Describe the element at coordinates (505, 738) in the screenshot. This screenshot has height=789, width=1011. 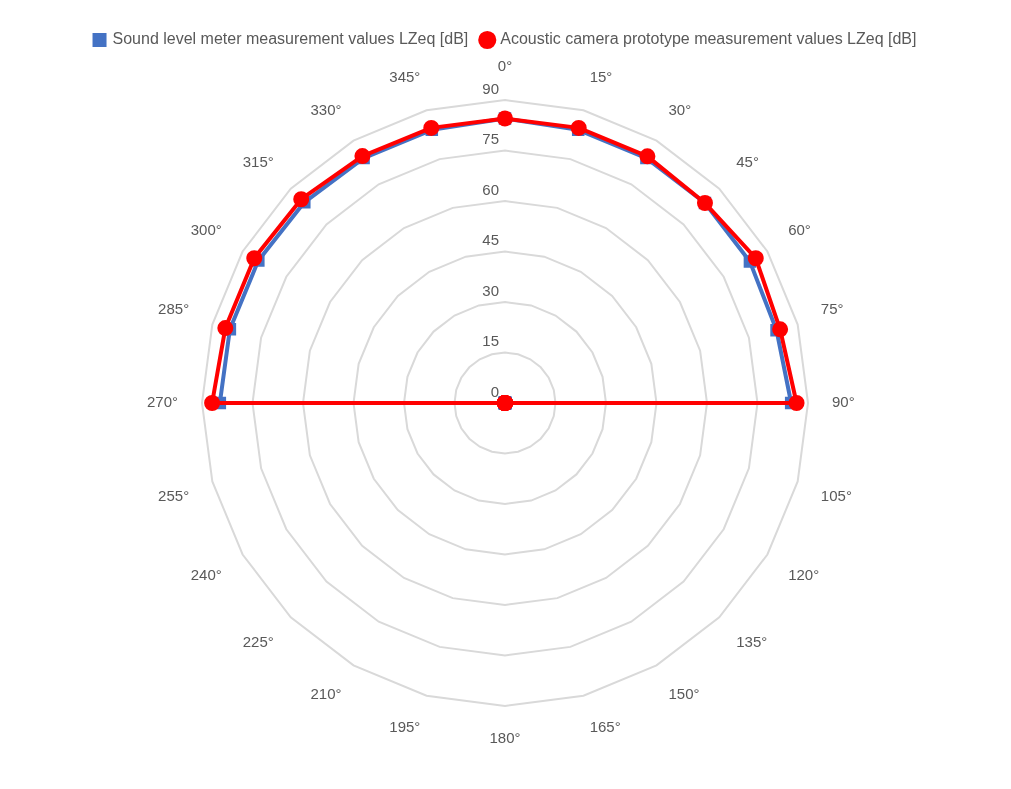
I see `spoke-label: 180°` at that location.